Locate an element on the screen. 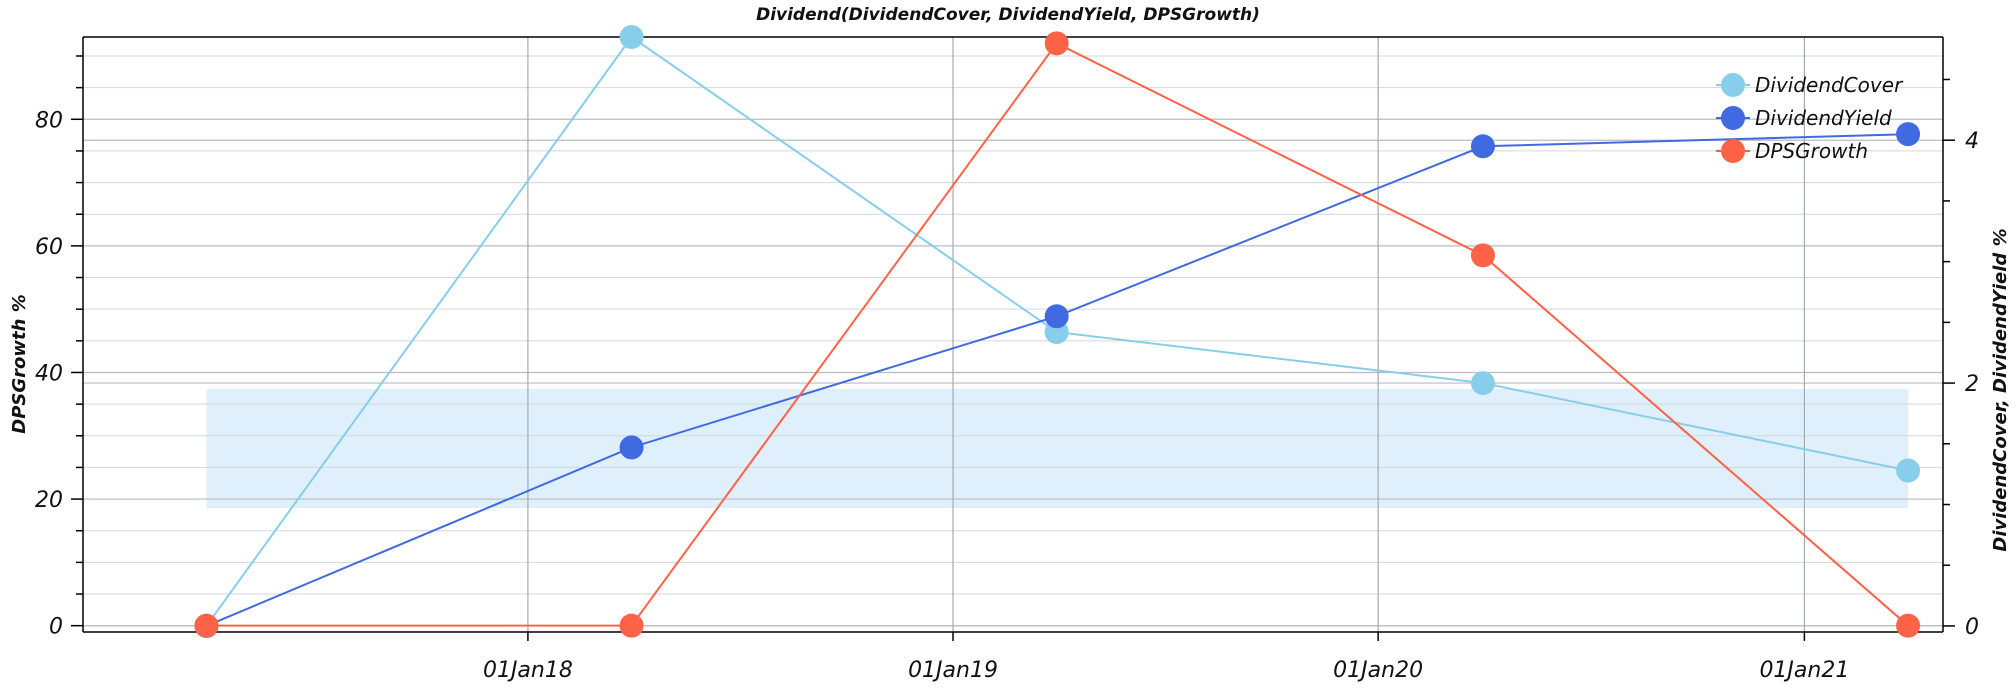 Image resolution: width=2016 pixels, height=694 pixels. right-tick-label: 4 is located at coordinates (1972, 141).